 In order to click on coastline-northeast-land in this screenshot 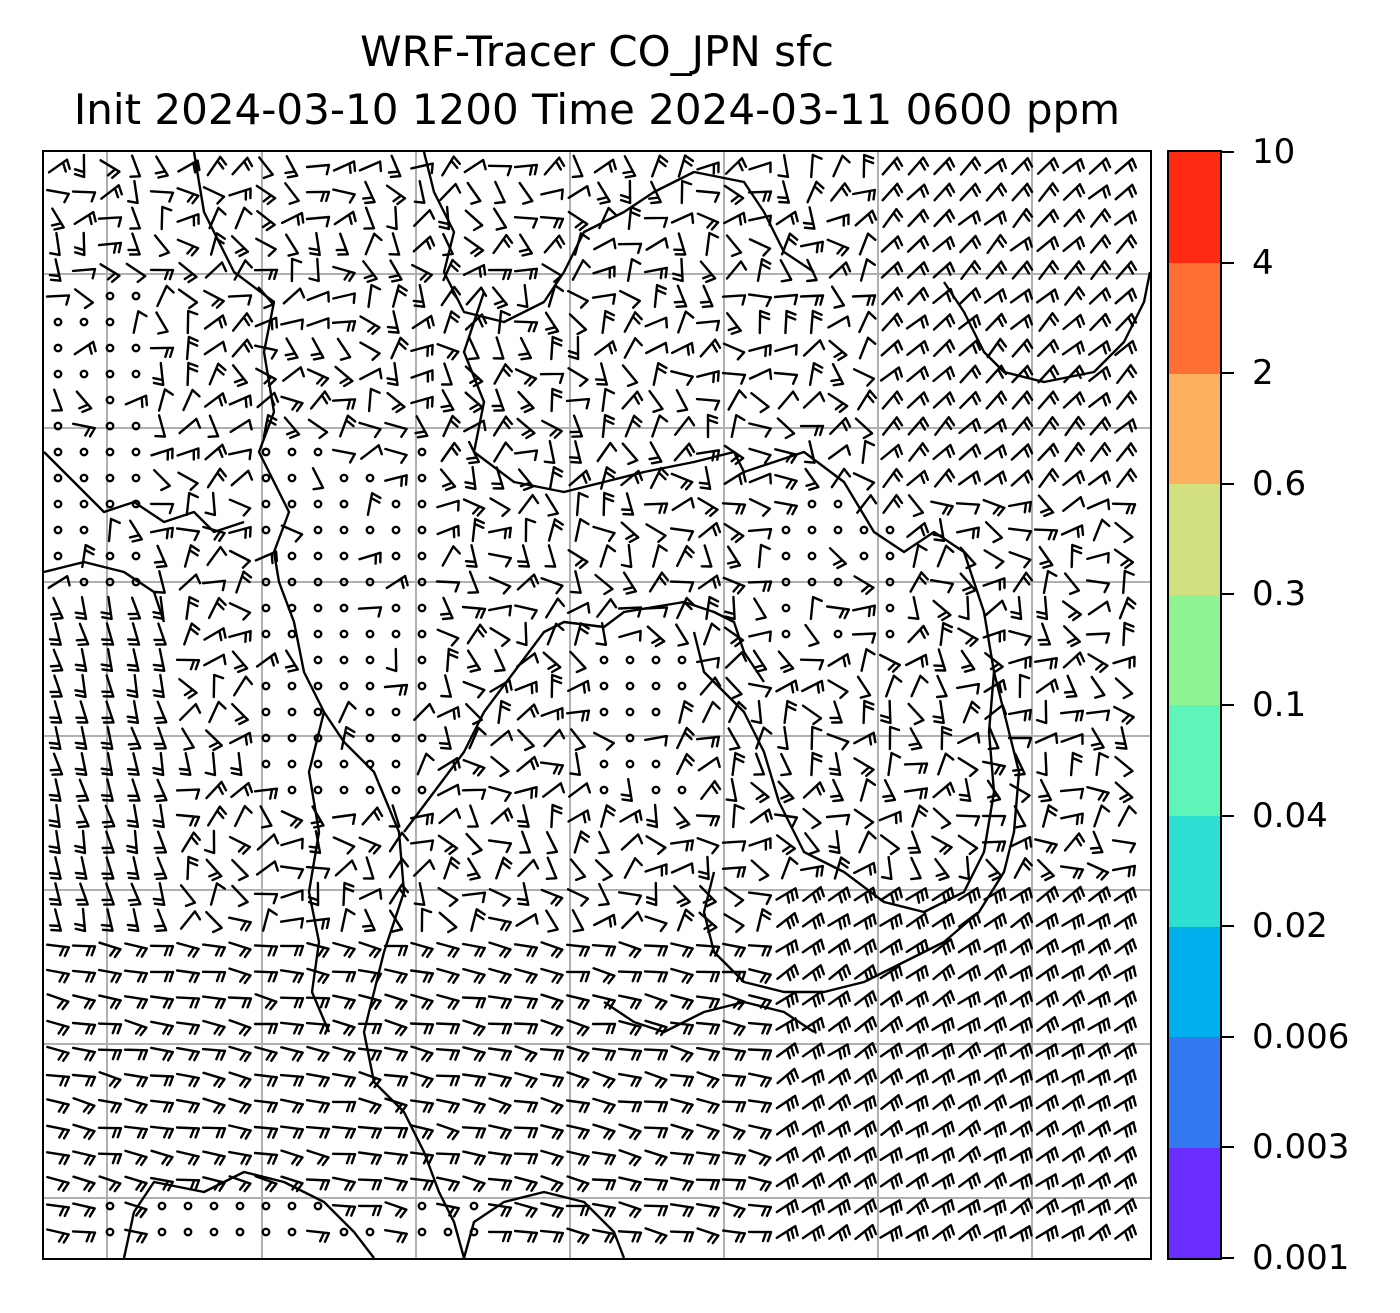, I will do `click(1046, 327)`.